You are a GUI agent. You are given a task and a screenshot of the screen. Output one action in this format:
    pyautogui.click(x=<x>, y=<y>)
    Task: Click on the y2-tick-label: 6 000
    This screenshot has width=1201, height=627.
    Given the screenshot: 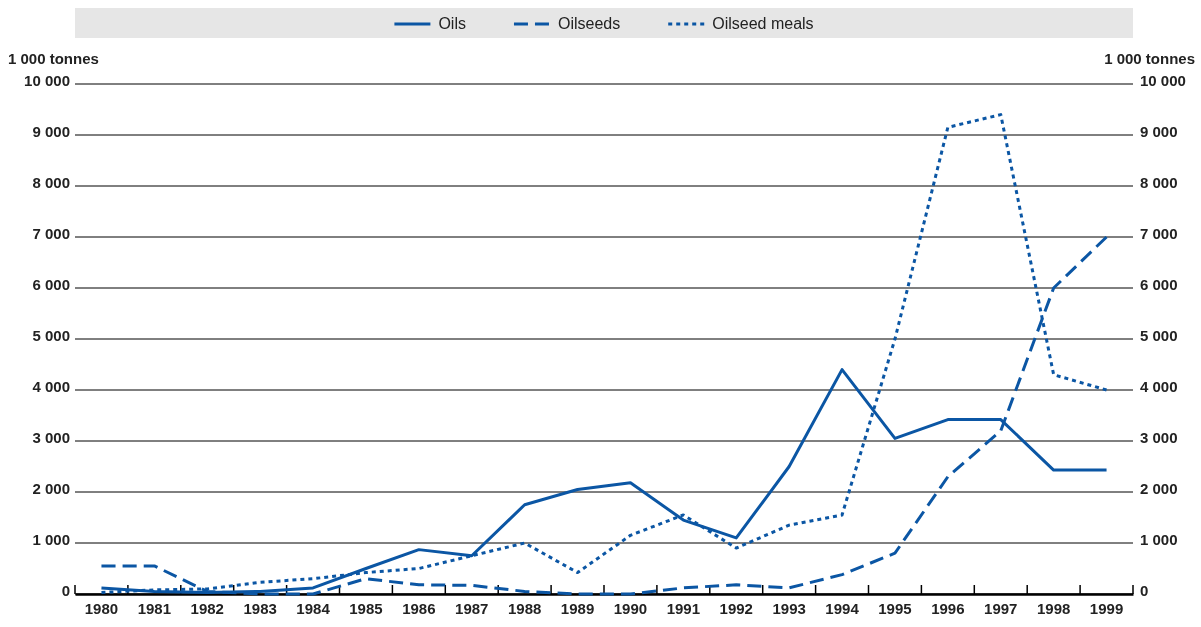 What is the action you would take?
    pyautogui.click(x=1159, y=284)
    